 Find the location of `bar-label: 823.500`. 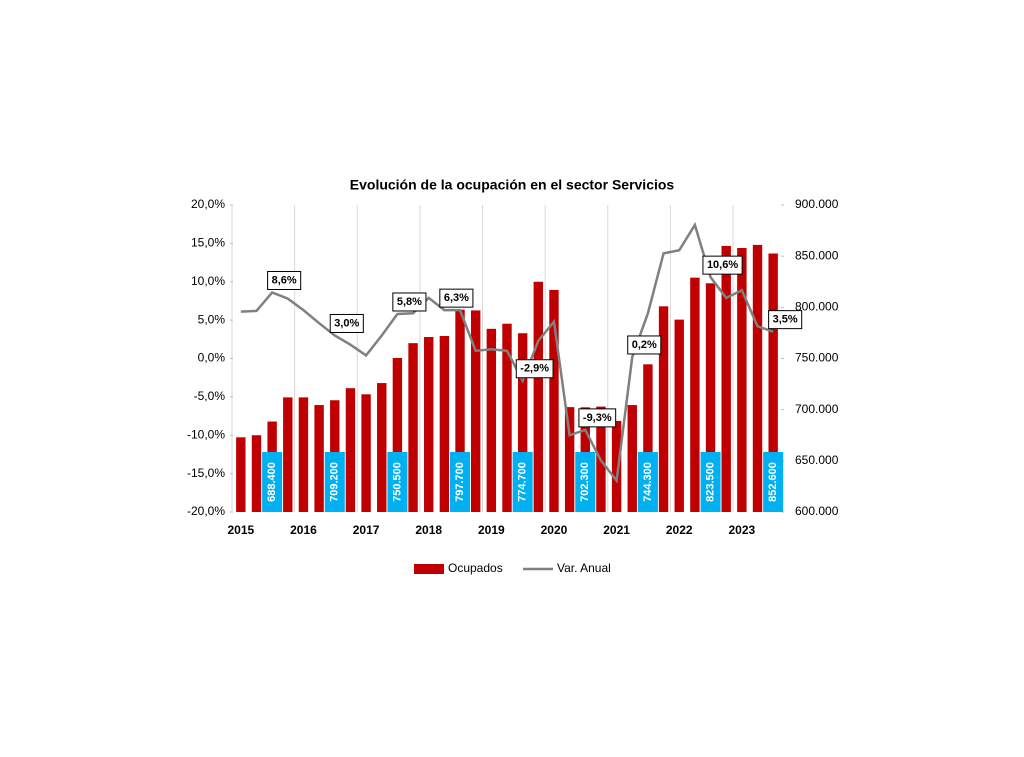

bar-label: 823.500 is located at coordinates (710, 482).